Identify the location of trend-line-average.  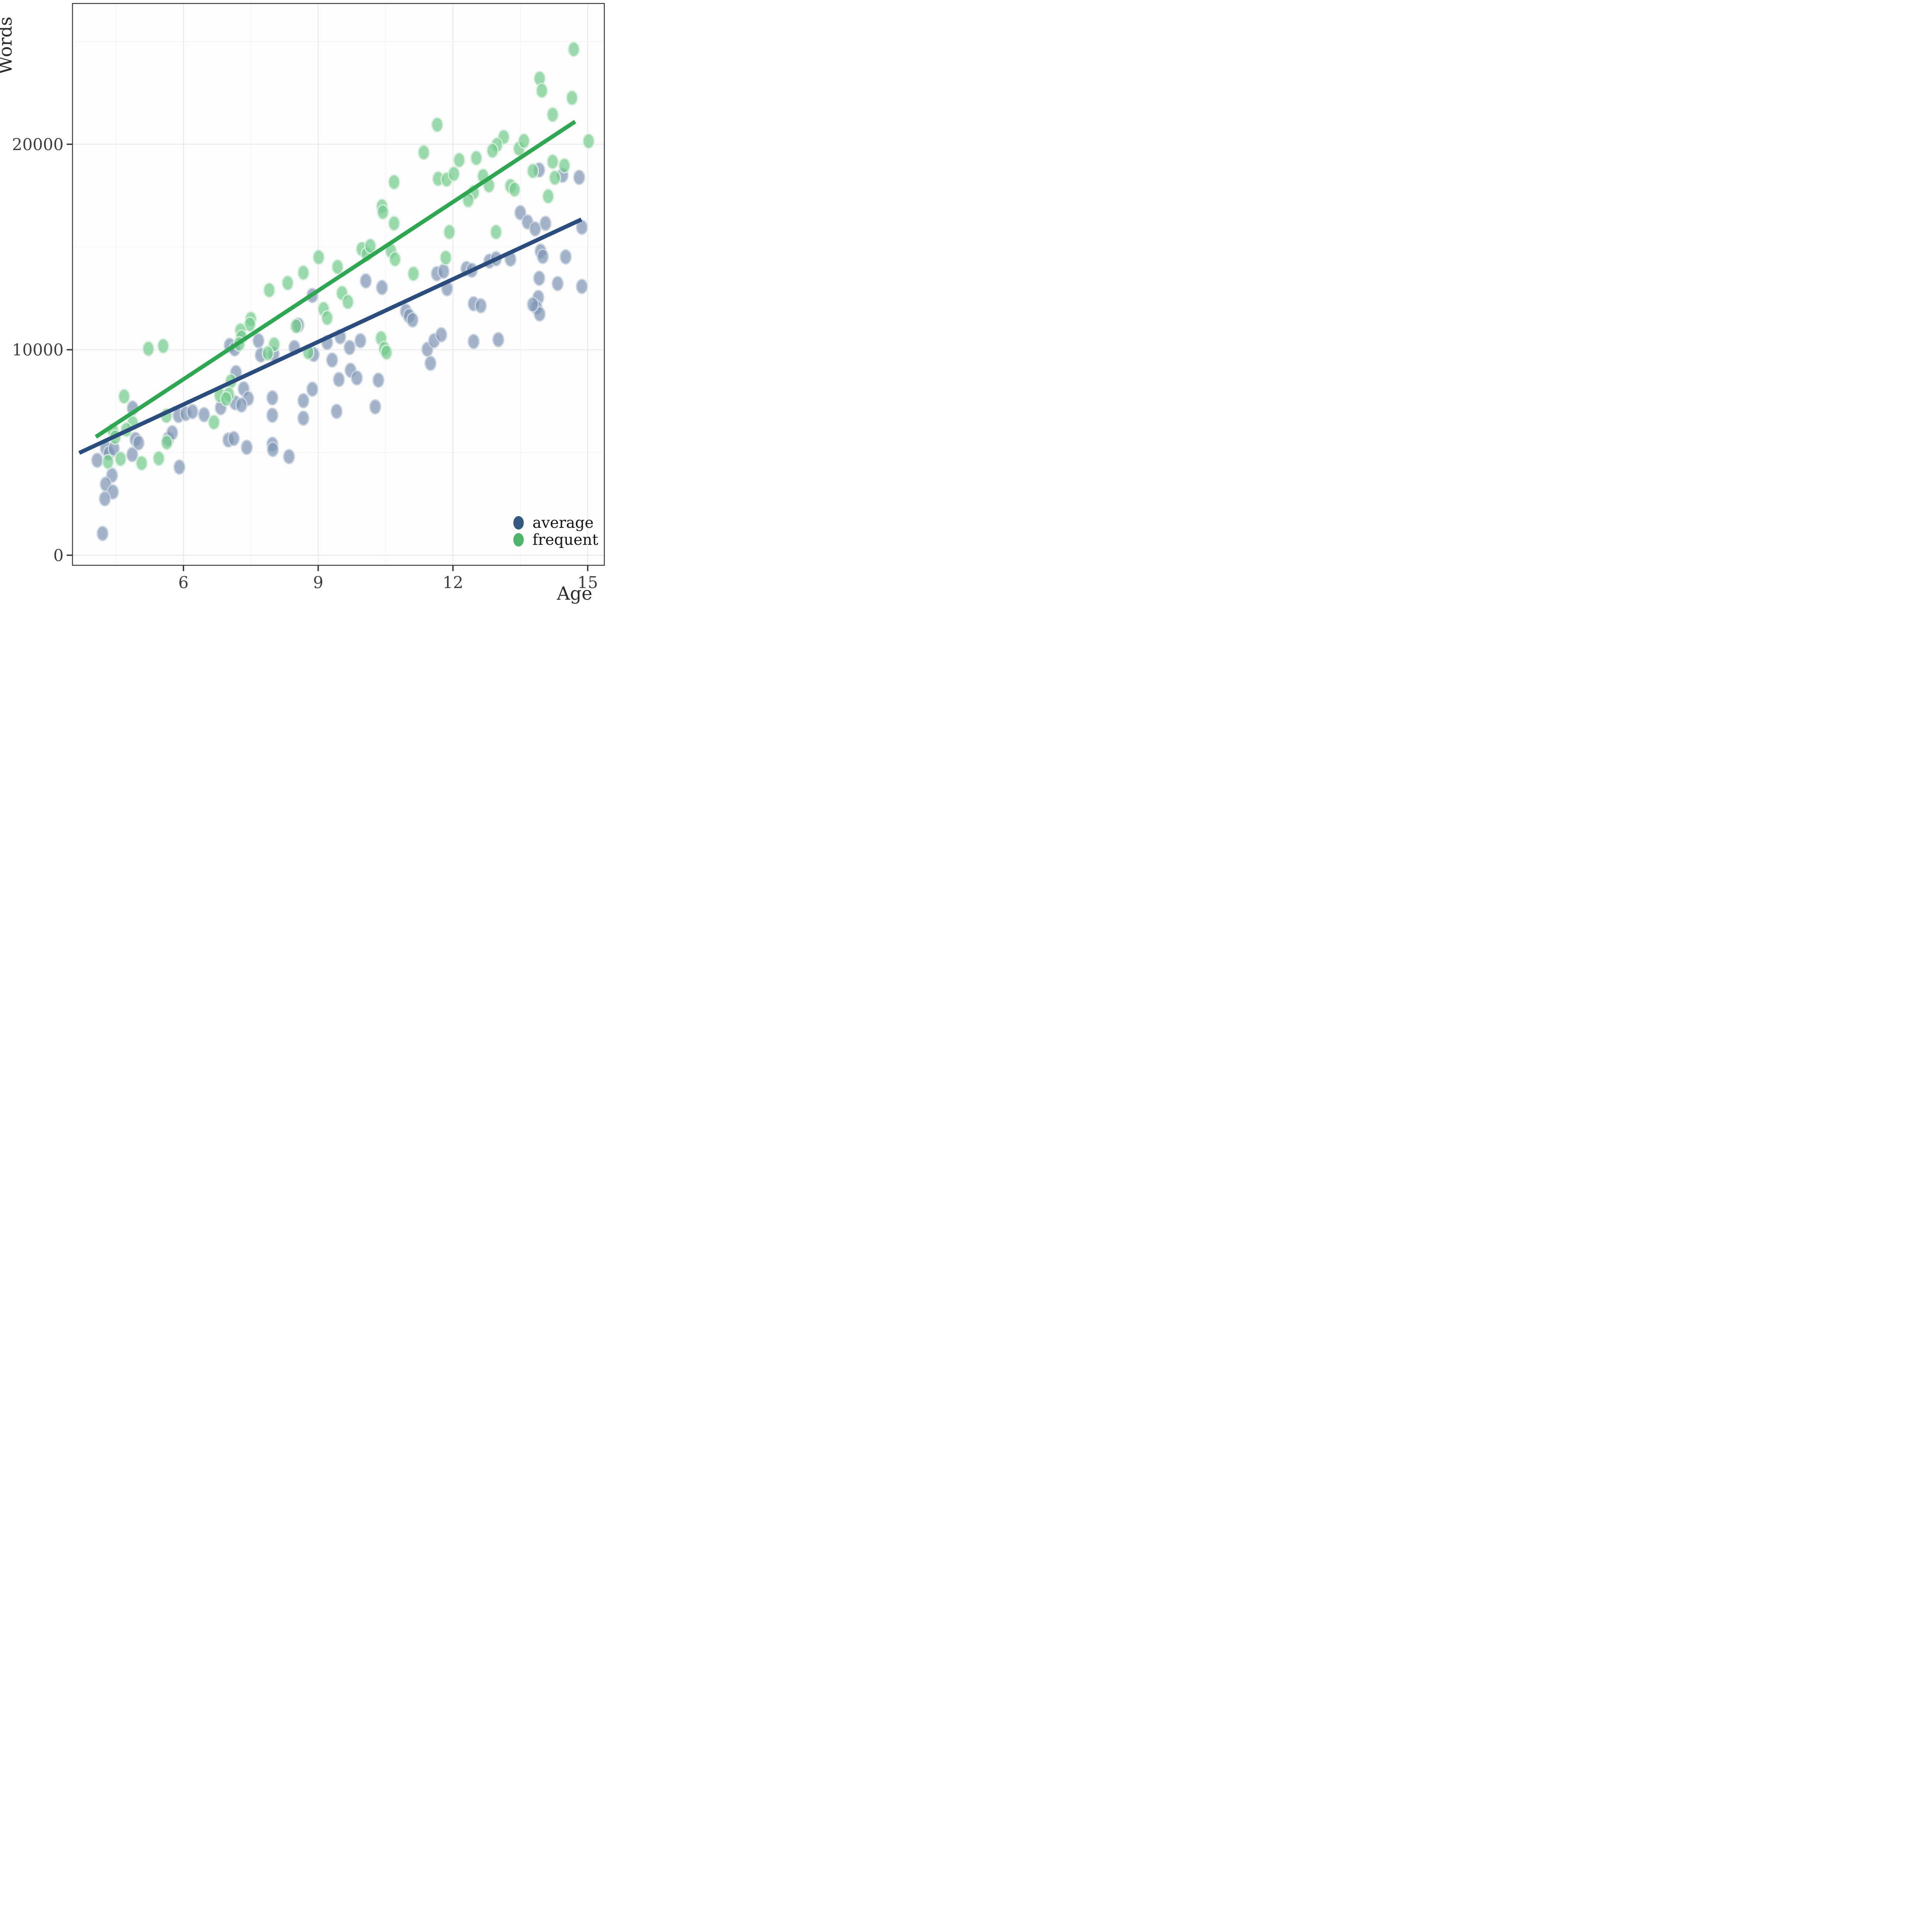
(330, 337).